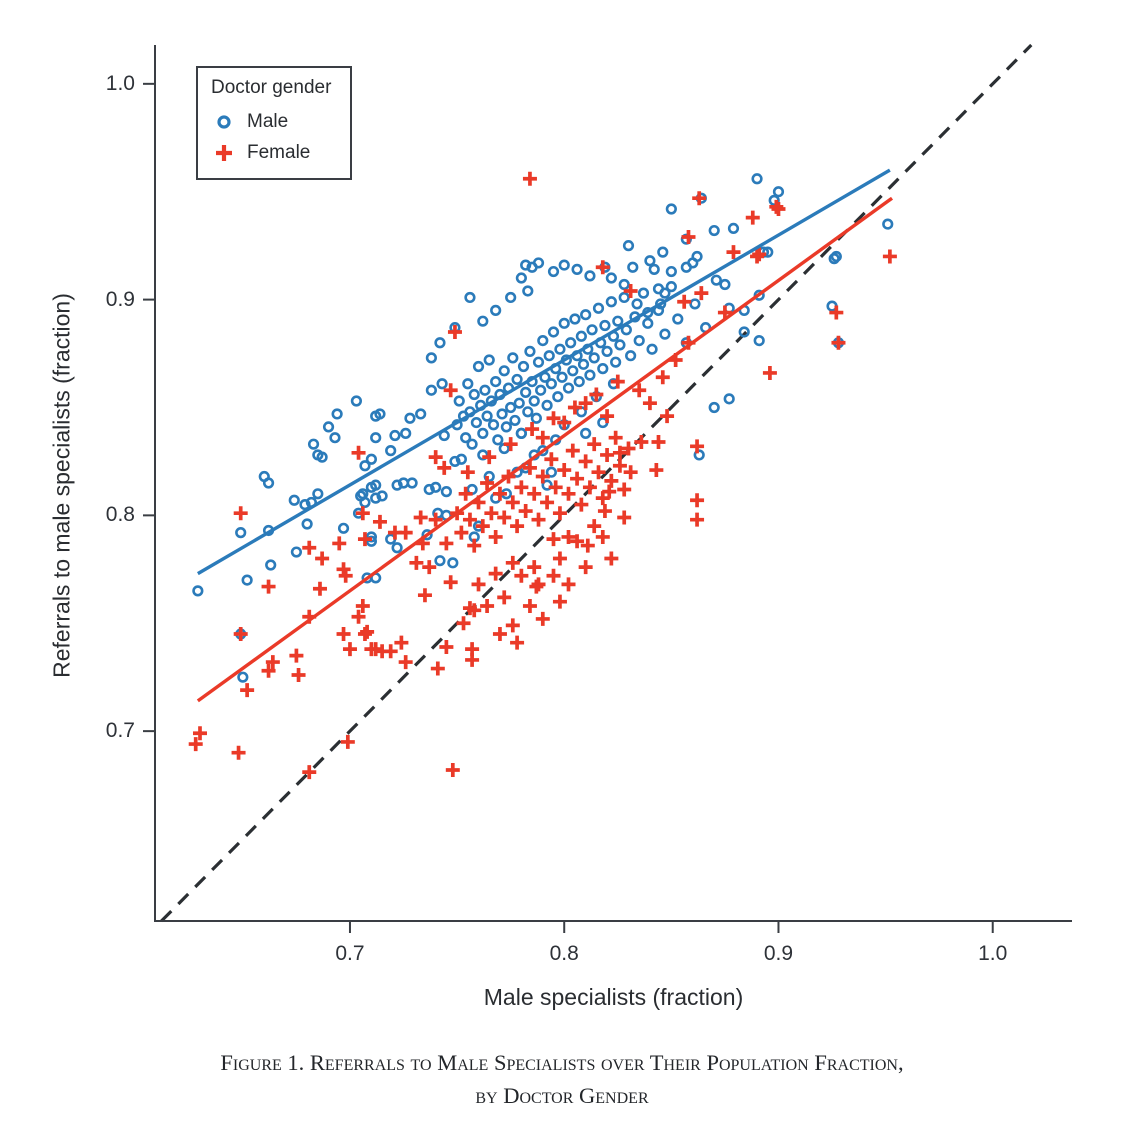 The width and height of the screenshot is (1124, 1132). I want to click on legend-label-male: Male, so click(268, 121).